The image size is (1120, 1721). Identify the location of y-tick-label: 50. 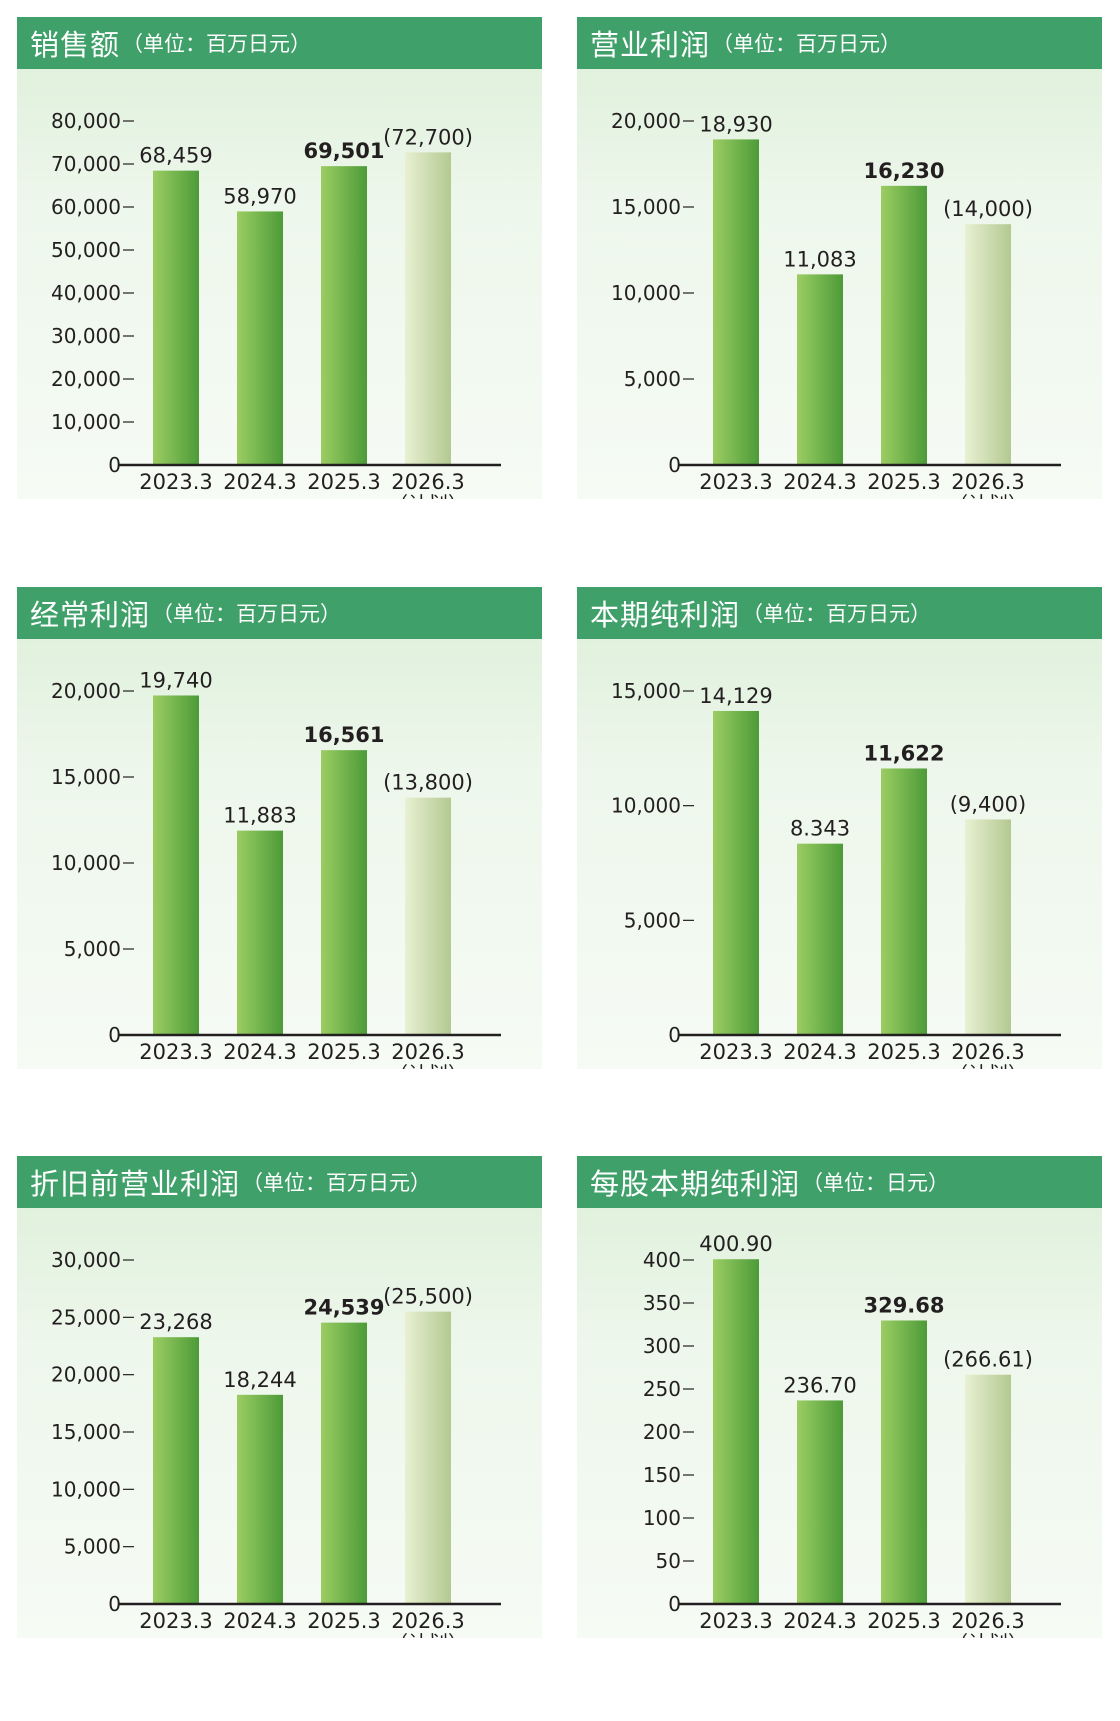
(668, 1561).